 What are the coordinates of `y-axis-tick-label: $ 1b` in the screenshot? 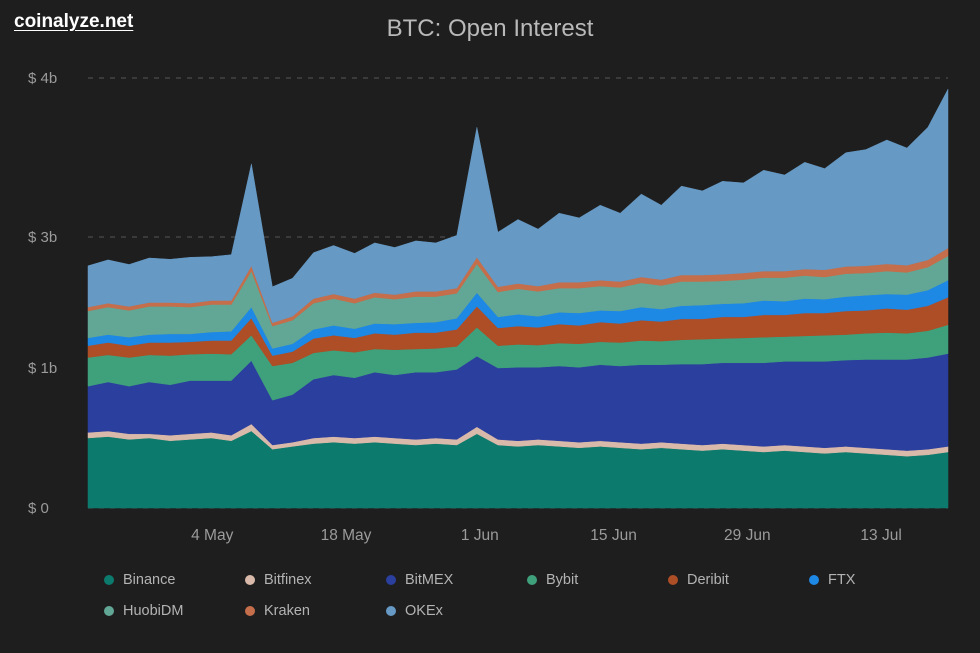 It's located at (42, 368).